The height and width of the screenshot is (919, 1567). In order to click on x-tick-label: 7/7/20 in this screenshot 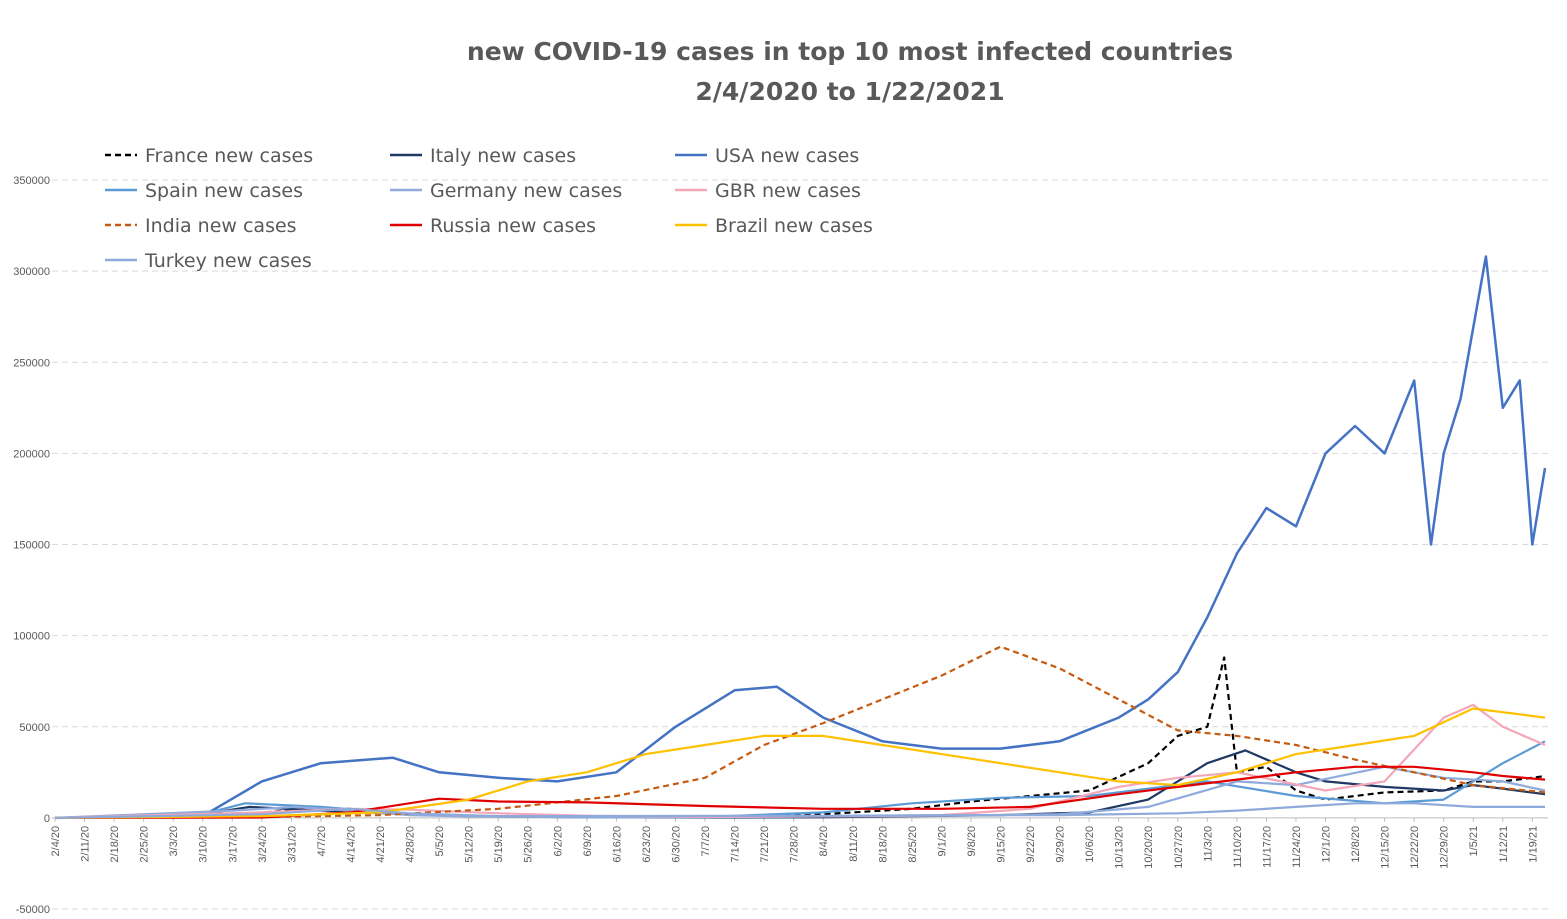, I will do `click(706, 841)`.